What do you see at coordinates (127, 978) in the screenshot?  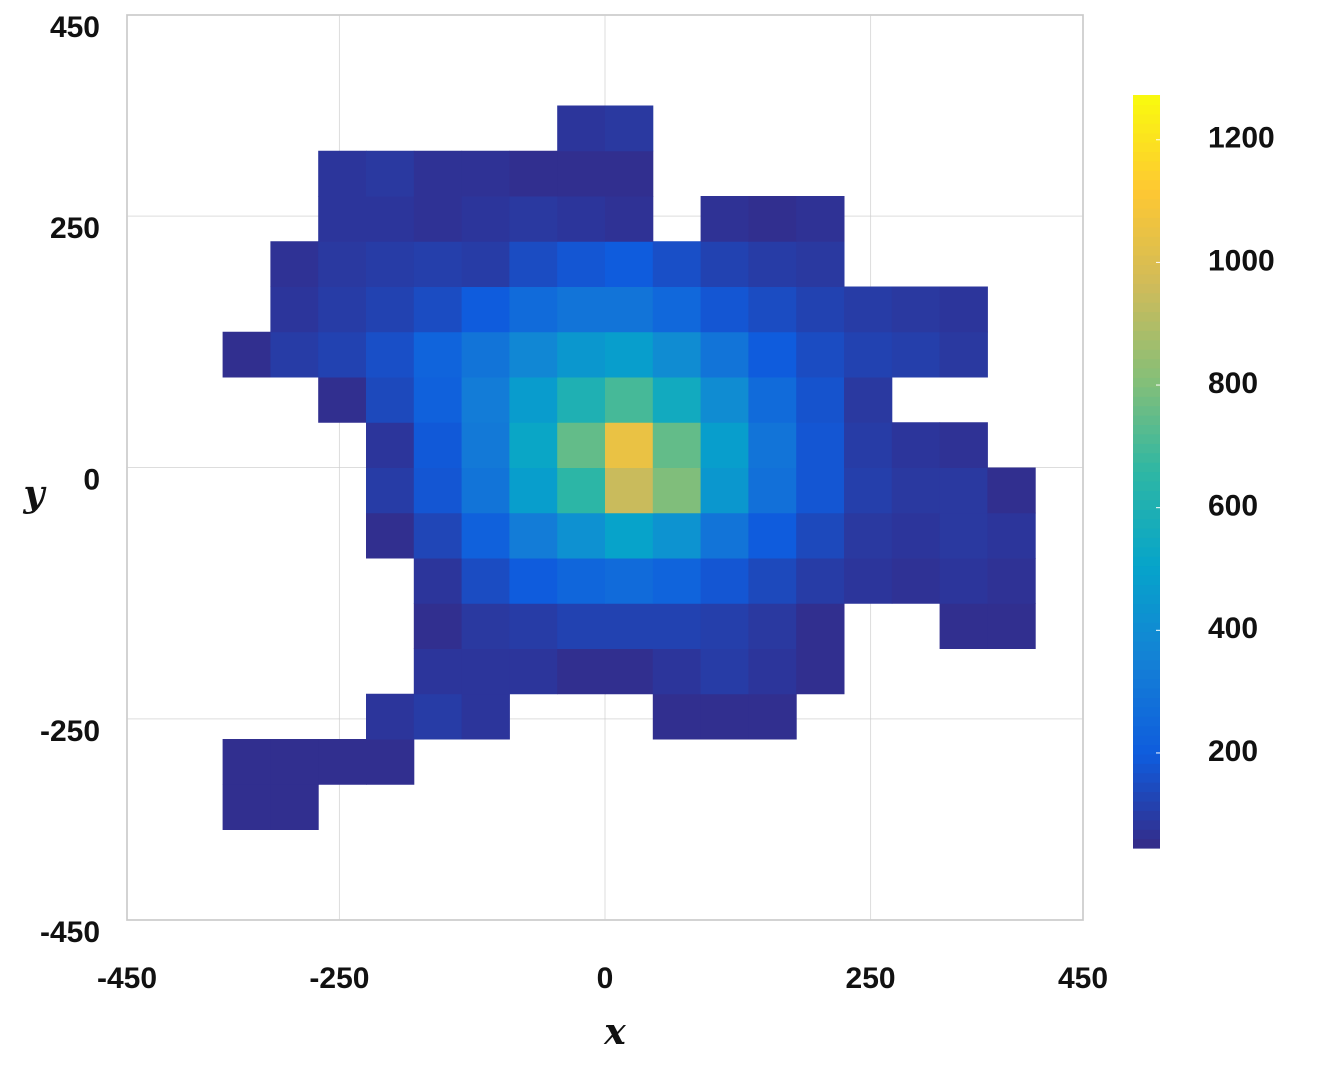 I see `x-tick-label: -450` at bounding box center [127, 978].